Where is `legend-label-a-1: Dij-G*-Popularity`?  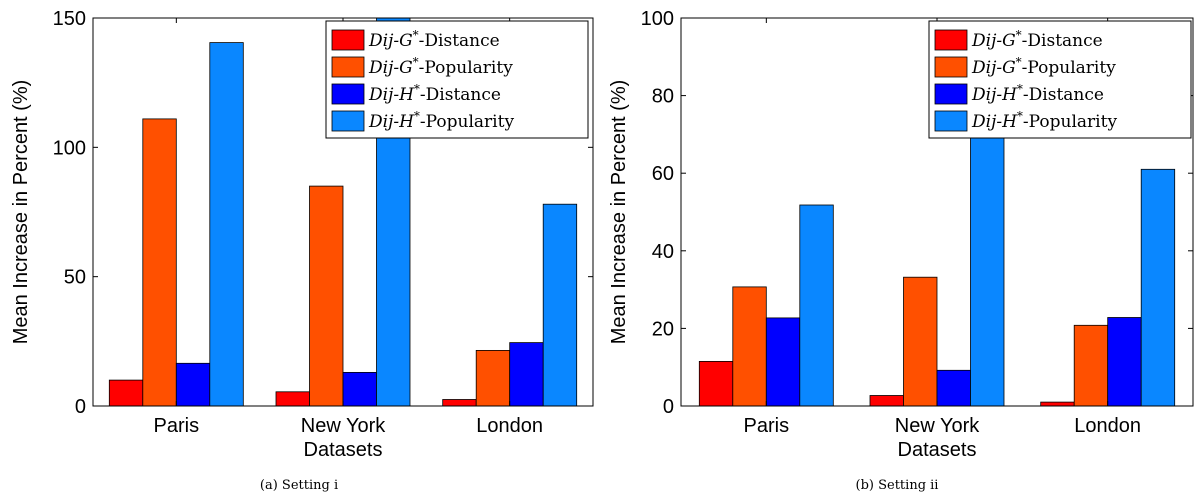
legend-label-a-1: Dij-G*-Popularity is located at coordinates (440, 66).